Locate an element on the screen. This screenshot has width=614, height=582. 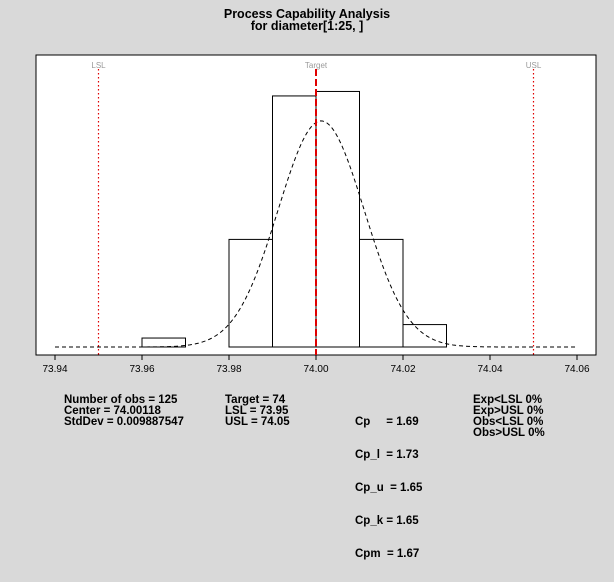
stat-usl: USL = 74.05 is located at coordinates (257, 422).